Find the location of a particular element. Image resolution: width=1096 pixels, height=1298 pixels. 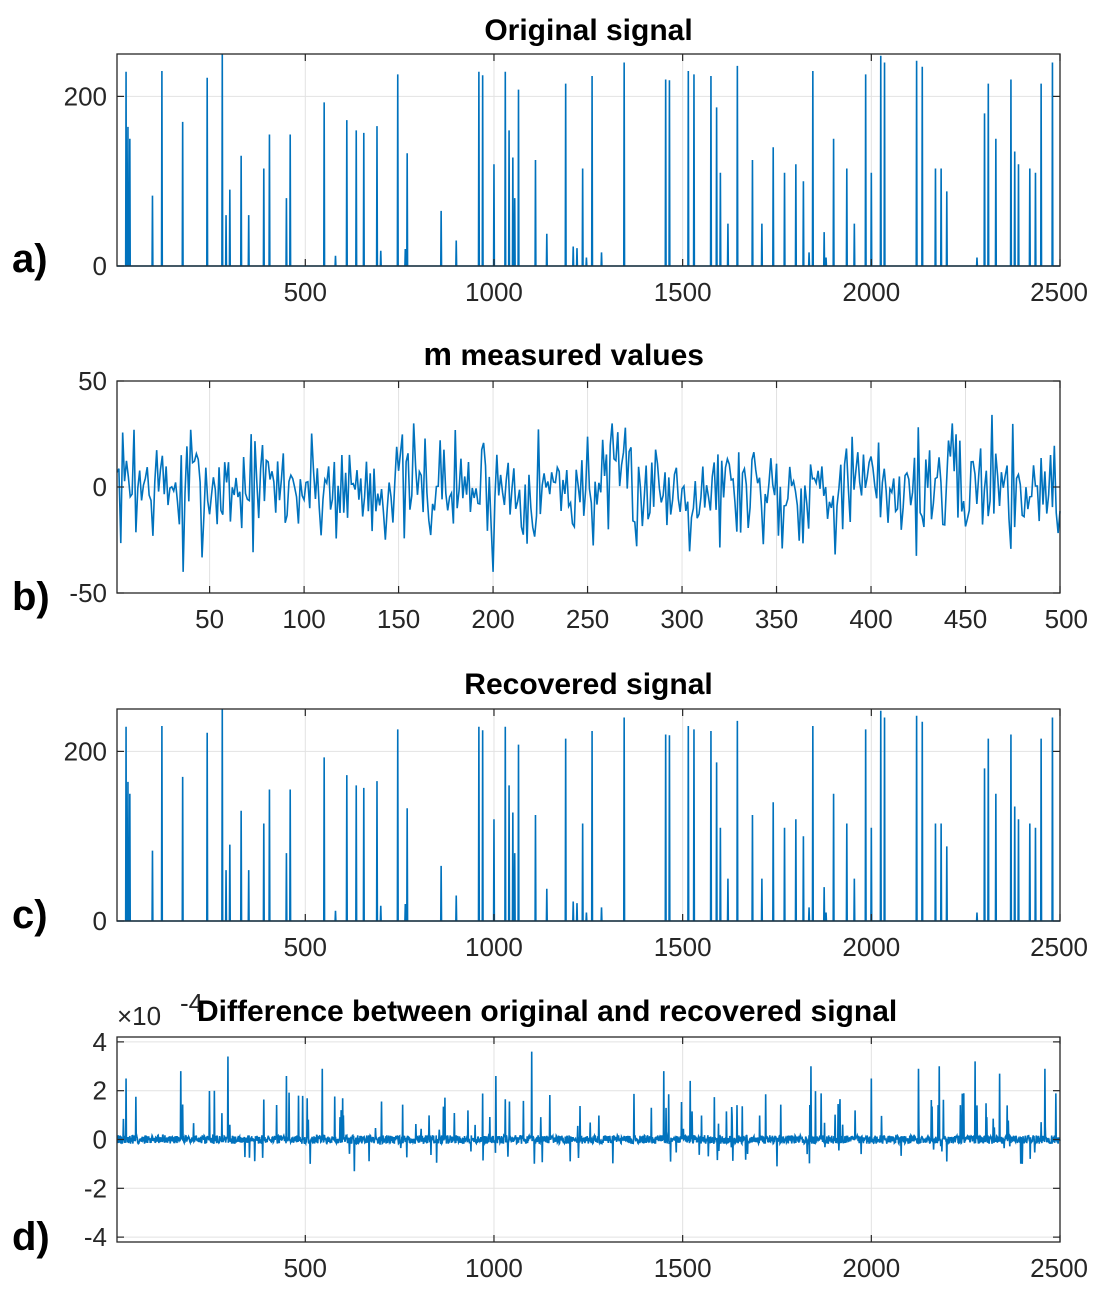

y-tick-label: -2 is located at coordinates (95, 1188).